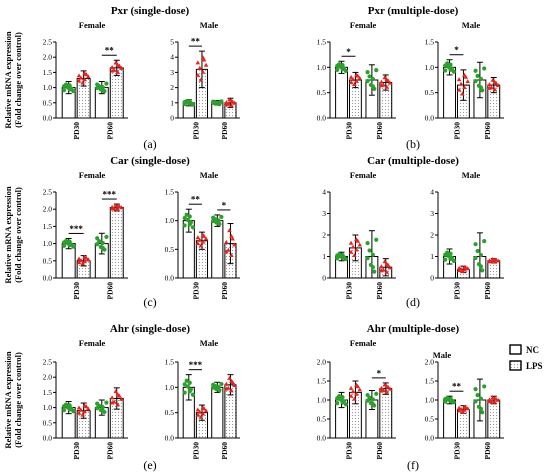 The image size is (550, 474). What do you see at coordinates (8, 234) in the screenshot?
I see `y-axis-label-line1: Relative mRNA expression` at bounding box center [8, 234].